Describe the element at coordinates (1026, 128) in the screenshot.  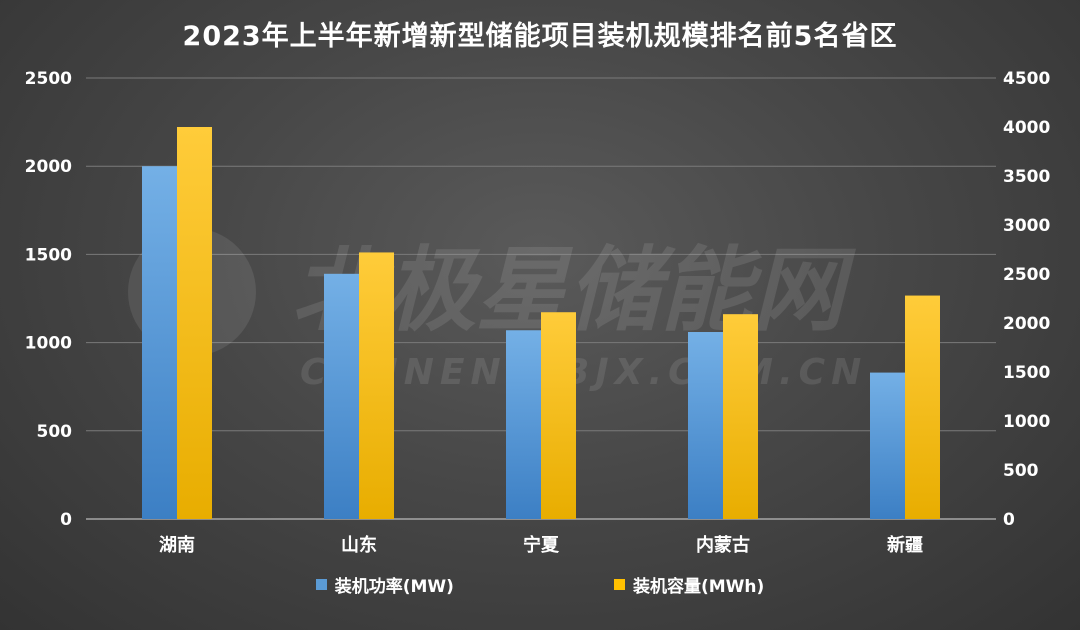
I see `y-right-tick-label: 4000` at that location.